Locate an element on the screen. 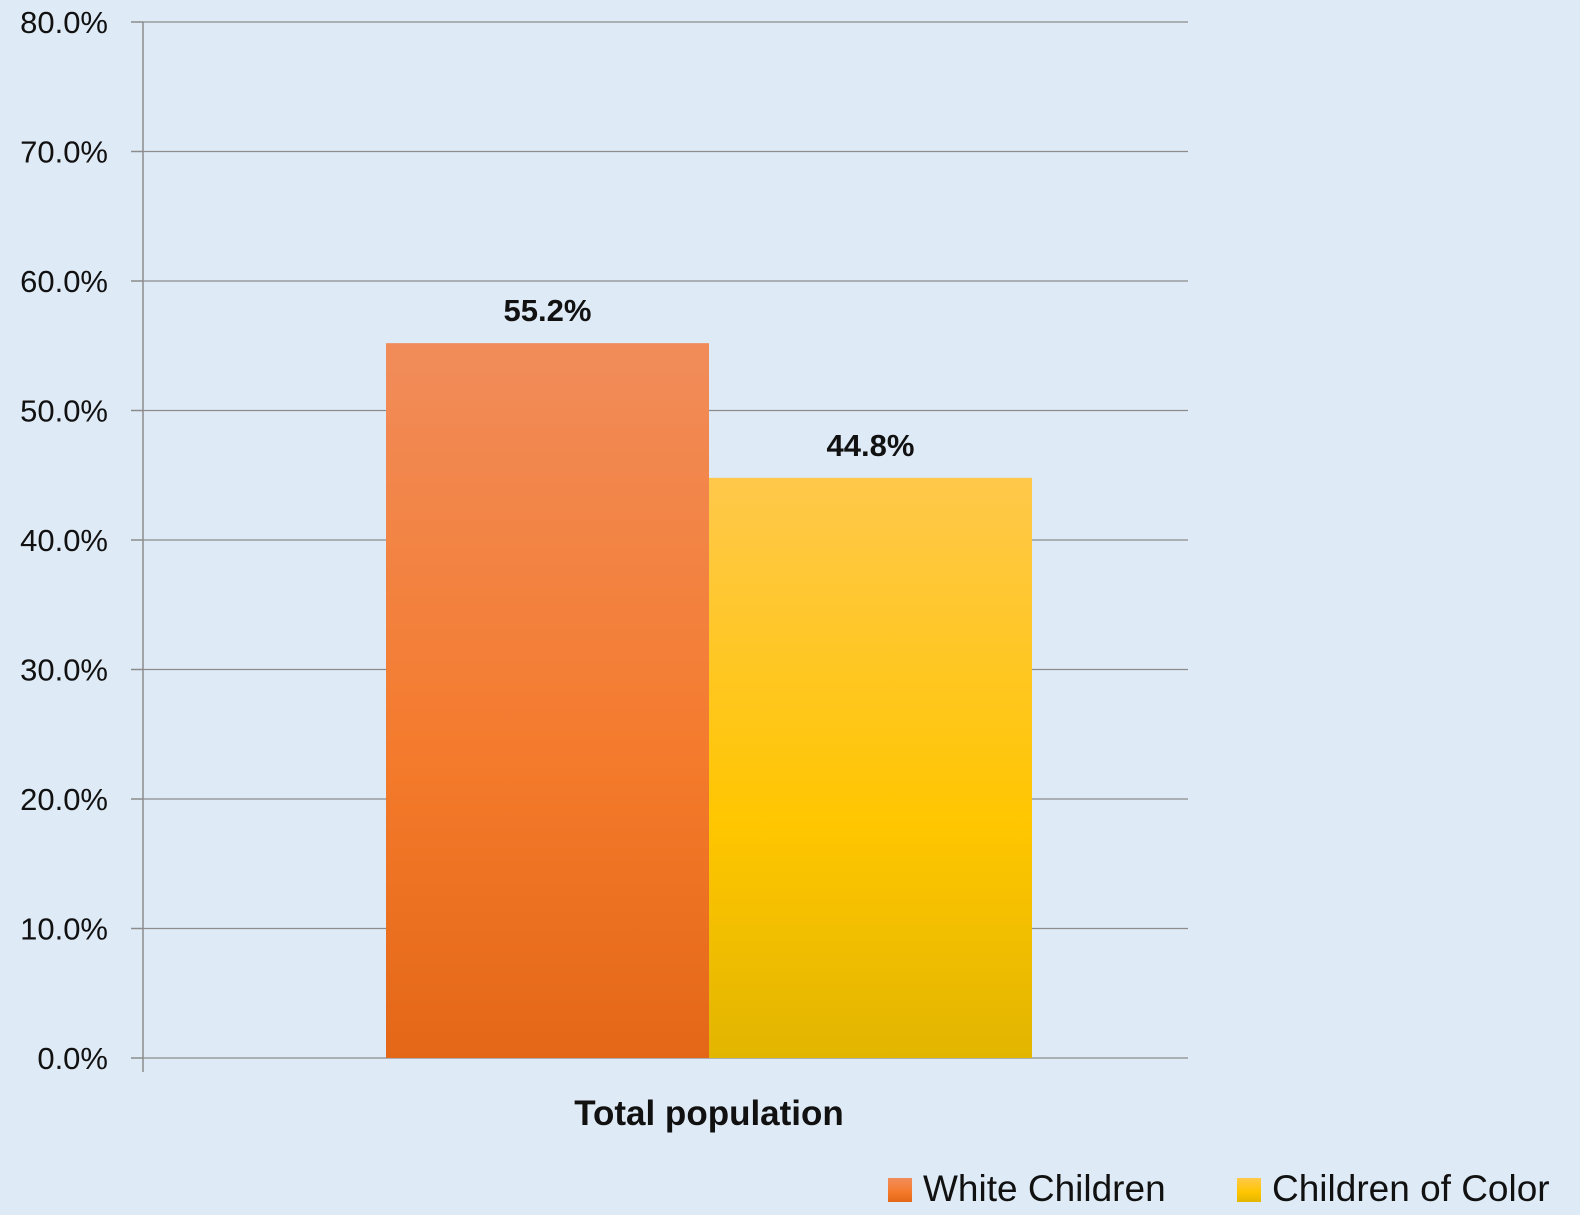 The width and height of the screenshot is (1580, 1215). y-tick-label: 10.0% is located at coordinates (64, 929).